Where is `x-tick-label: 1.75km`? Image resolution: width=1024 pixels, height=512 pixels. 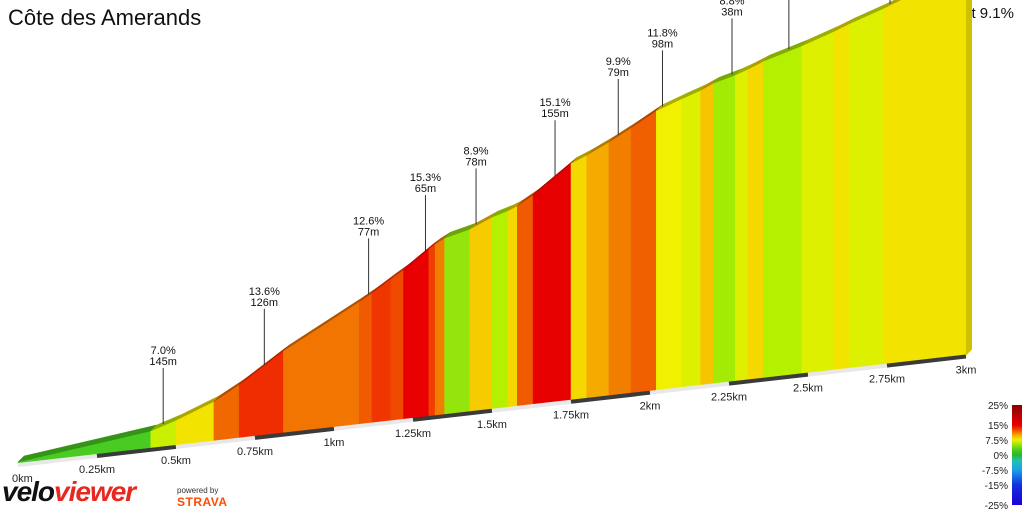 x-tick-label: 1.75km is located at coordinates (571, 416).